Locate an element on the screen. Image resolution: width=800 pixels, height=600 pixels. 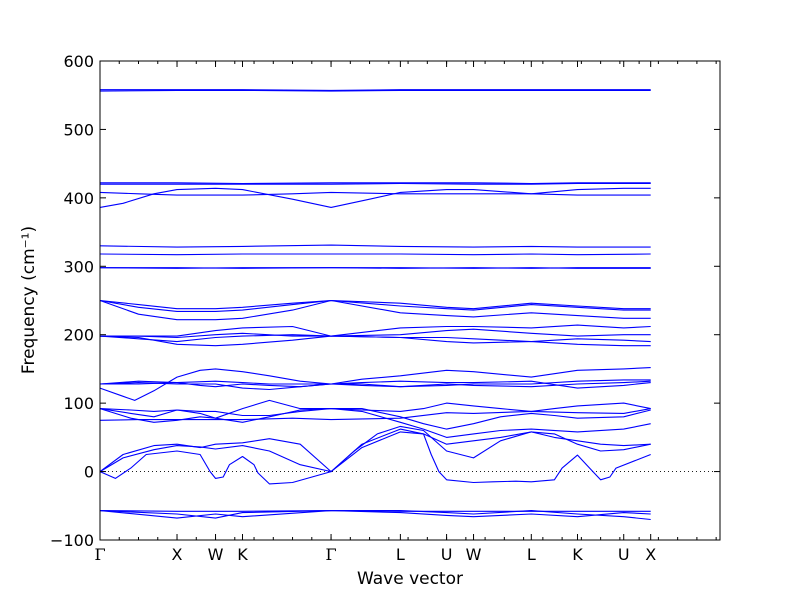
y-tick-label: 100 is located at coordinates (78, 403).